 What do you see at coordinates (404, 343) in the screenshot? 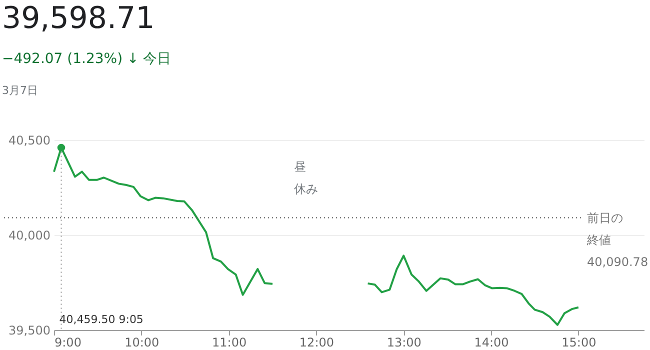
I see `x-tick-label: 13:00` at bounding box center [404, 343].